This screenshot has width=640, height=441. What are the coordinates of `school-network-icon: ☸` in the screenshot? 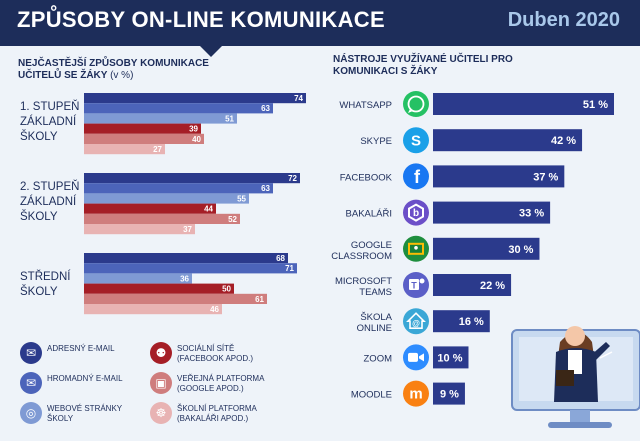 It's located at (161, 413).